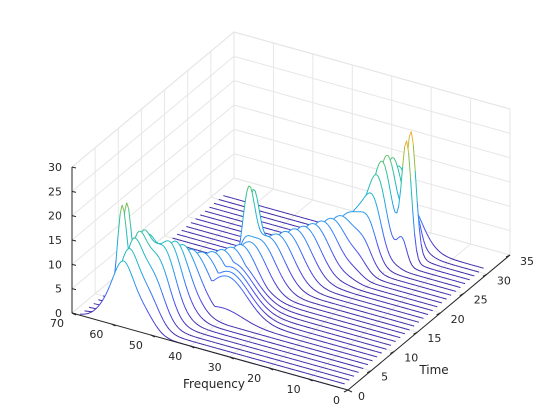 The image size is (560, 420). I want to click on x-tick-label: 15, so click(434, 338).